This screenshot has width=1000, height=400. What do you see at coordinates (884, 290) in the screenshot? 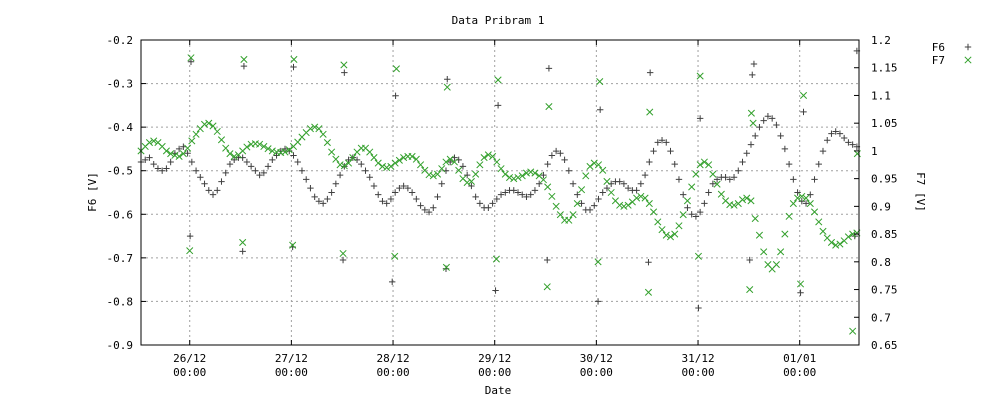
I see `y-tick-label-right: 0.75` at bounding box center [884, 290].